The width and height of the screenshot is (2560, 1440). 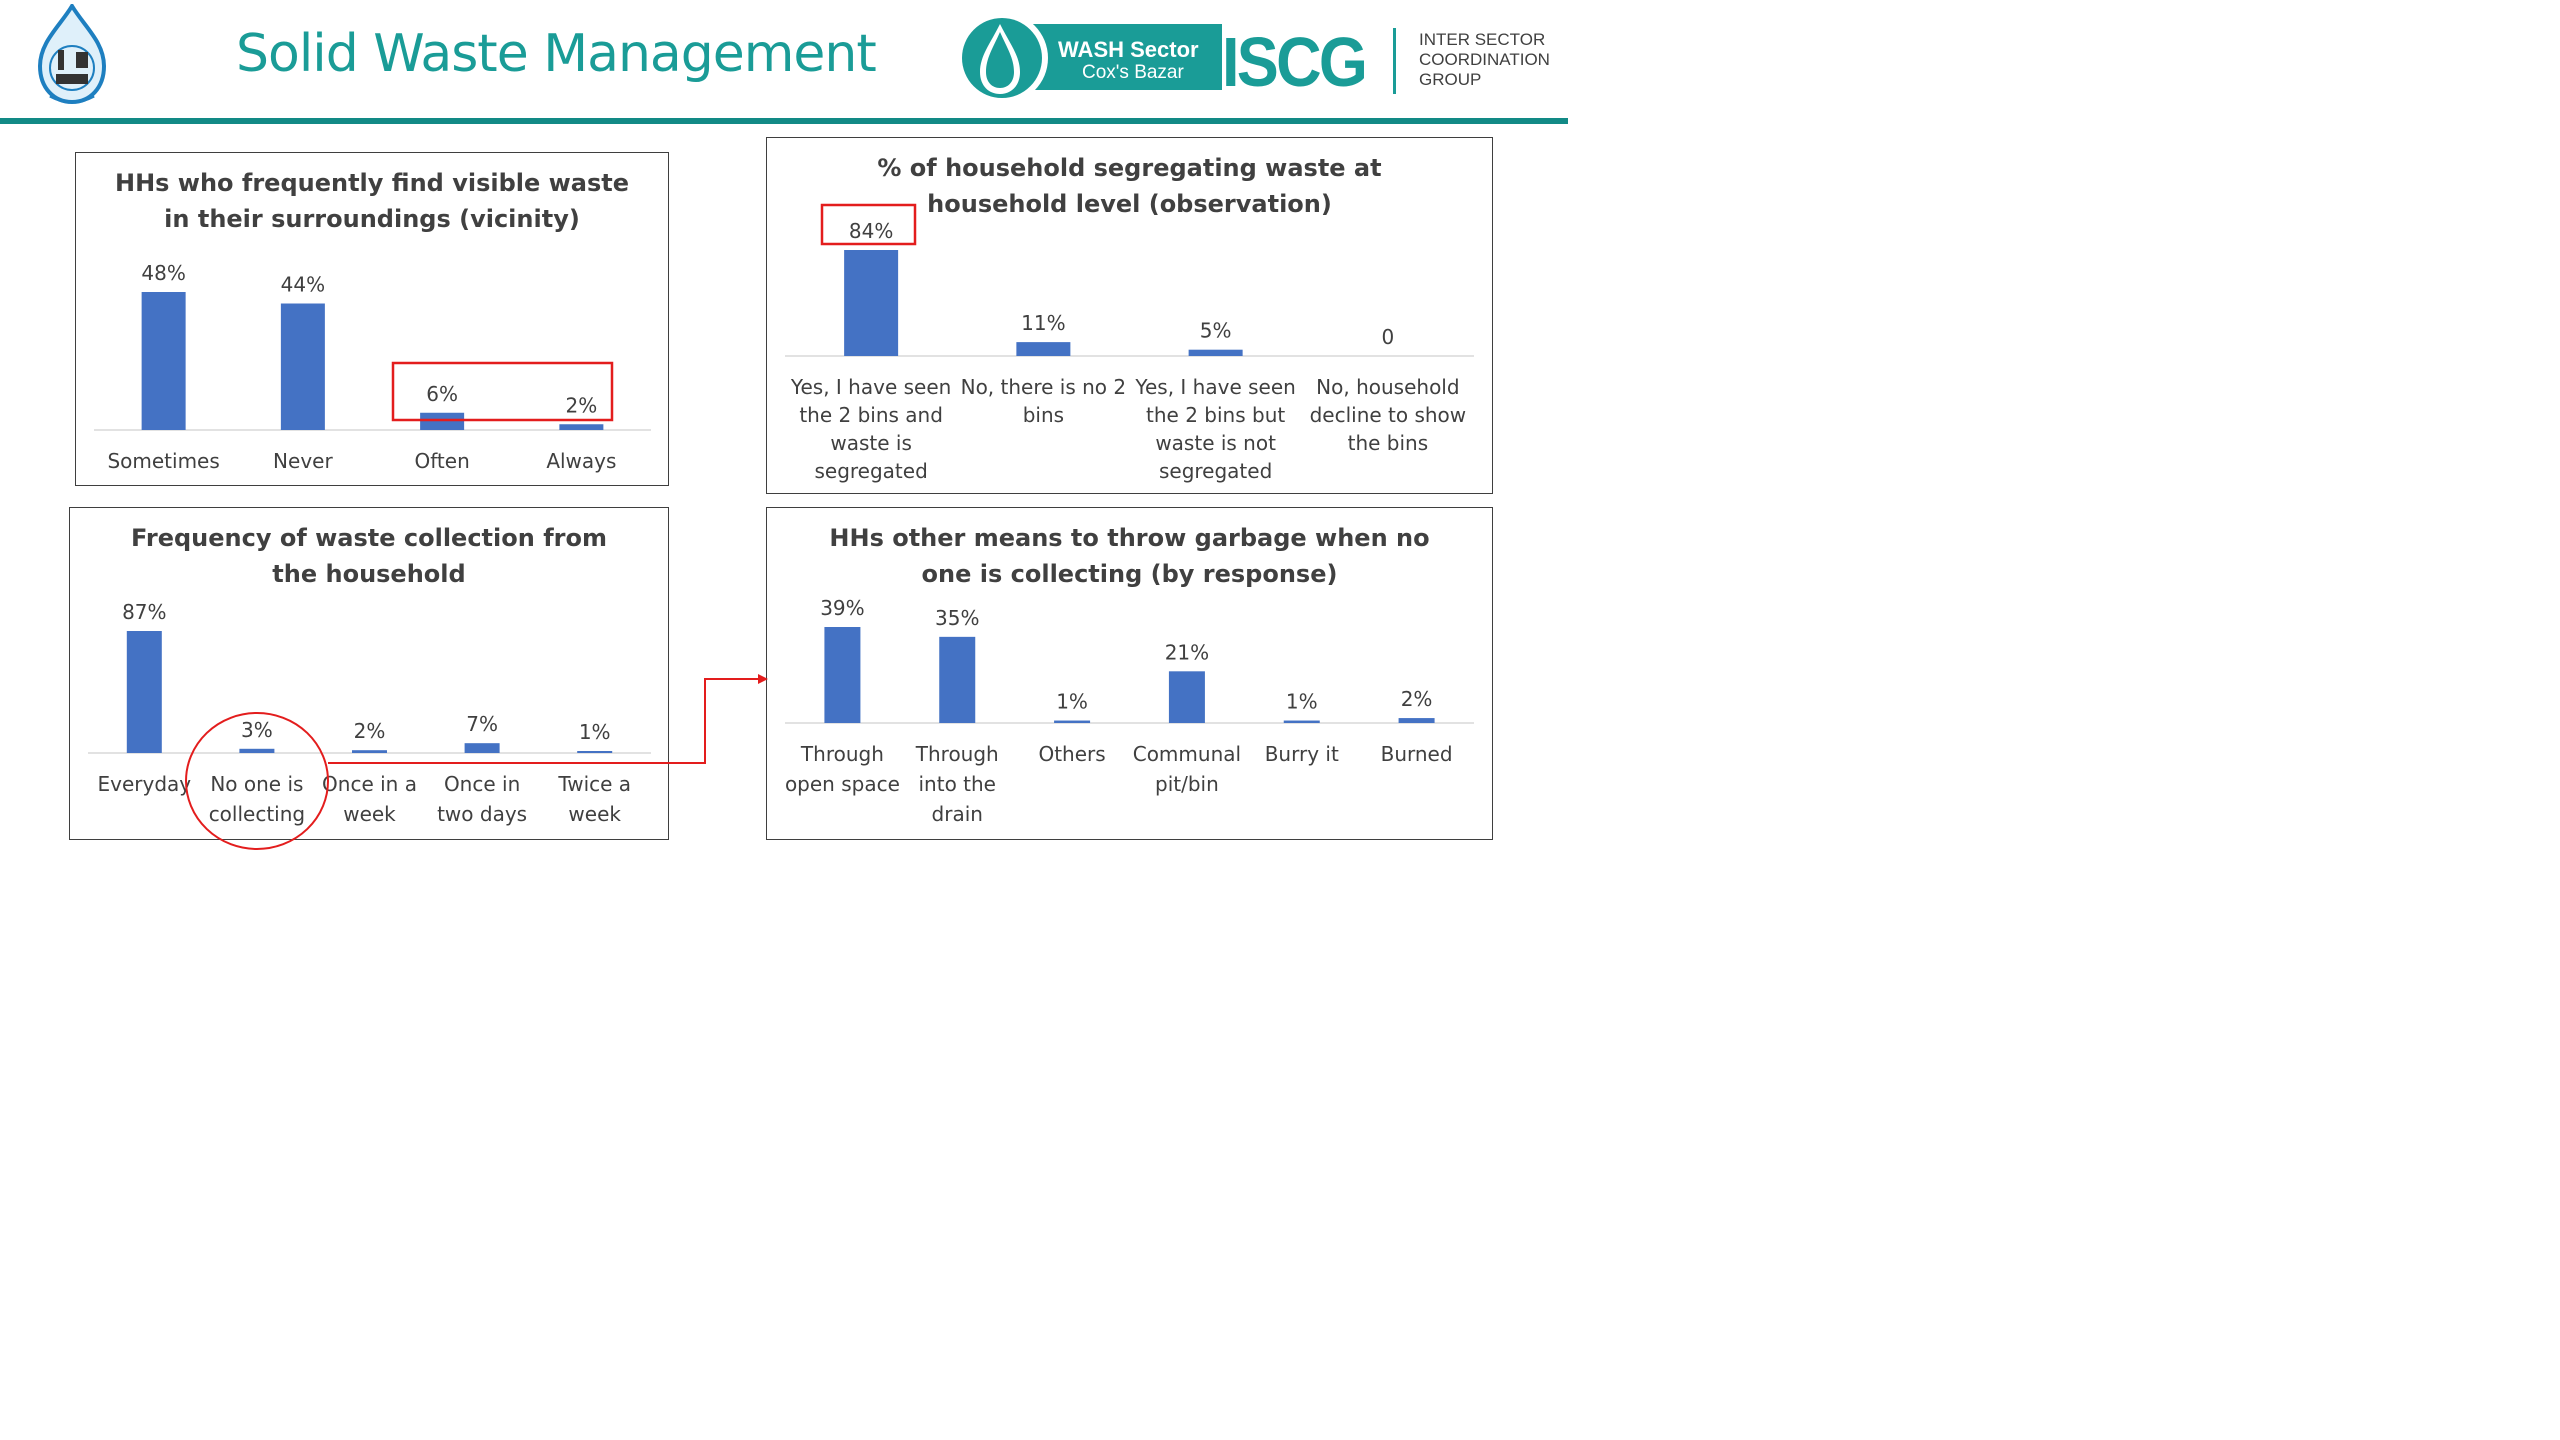 What do you see at coordinates (1216, 331) in the screenshot?
I see `data-label: 5%` at bounding box center [1216, 331].